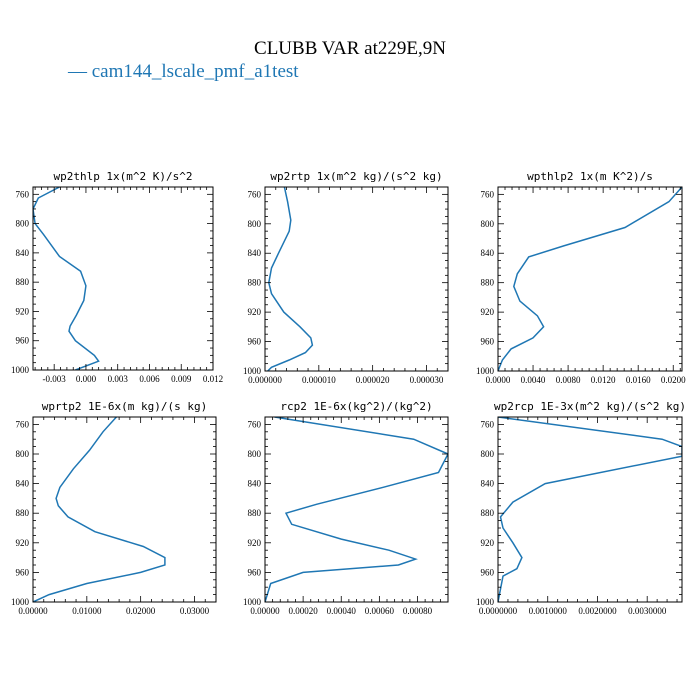 The width and height of the screenshot is (700, 700). What do you see at coordinates (87, 611) in the screenshot?
I see `x-tick-label: 0.01000` at bounding box center [87, 611].